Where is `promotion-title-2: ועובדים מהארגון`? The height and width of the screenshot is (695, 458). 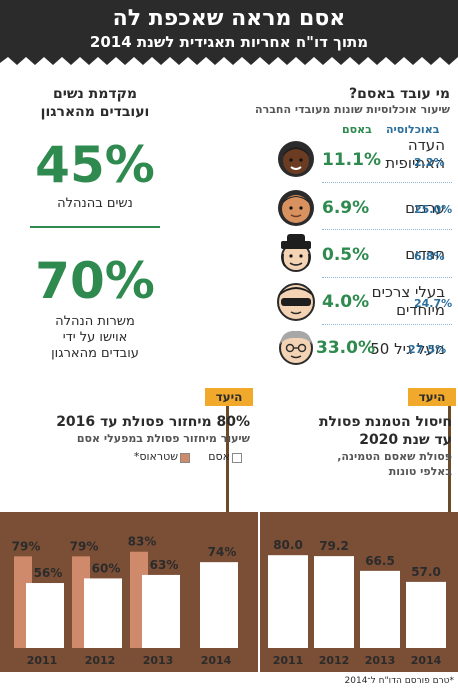 promotion-title-2: ועובדים מהארגון is located at coordinates (95, 112).